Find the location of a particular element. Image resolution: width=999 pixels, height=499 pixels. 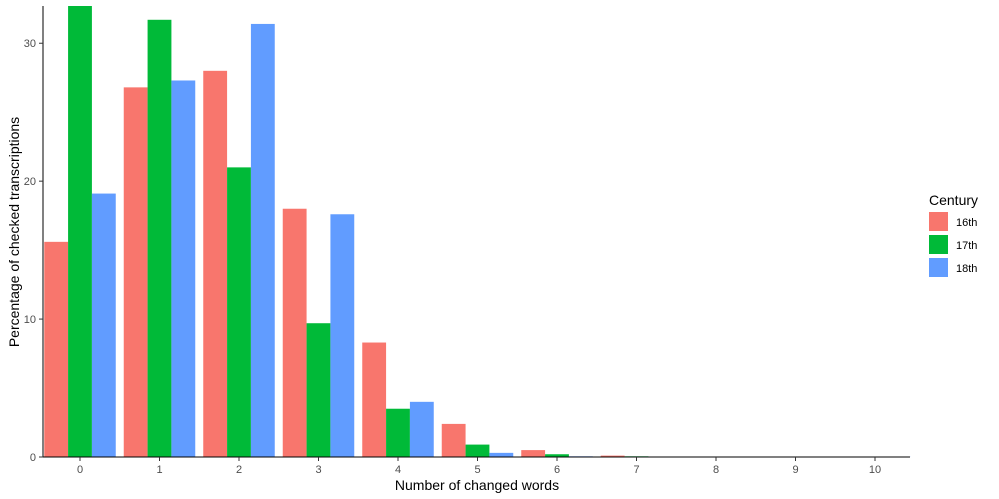

y-axis-title: Percentage of checked transcriptions is located at coordinates (14, 232).